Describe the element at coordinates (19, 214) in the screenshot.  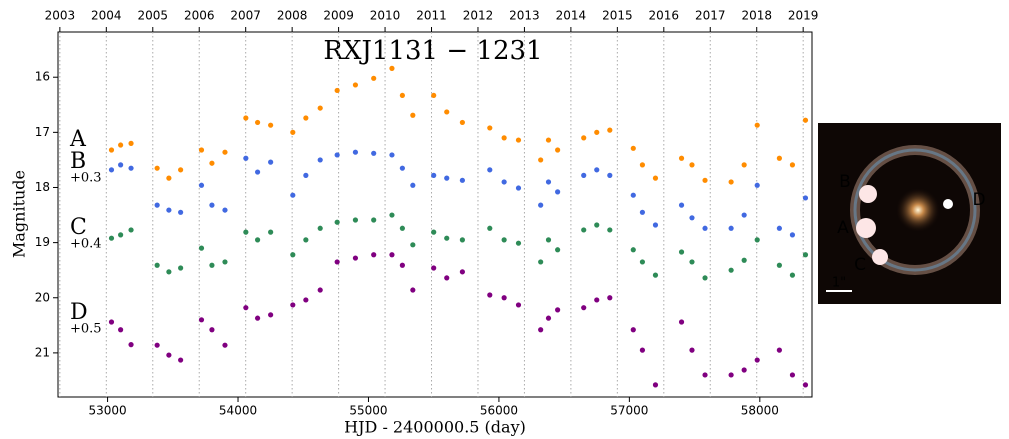
I see `y-axis-label: Magnitude` at that location.